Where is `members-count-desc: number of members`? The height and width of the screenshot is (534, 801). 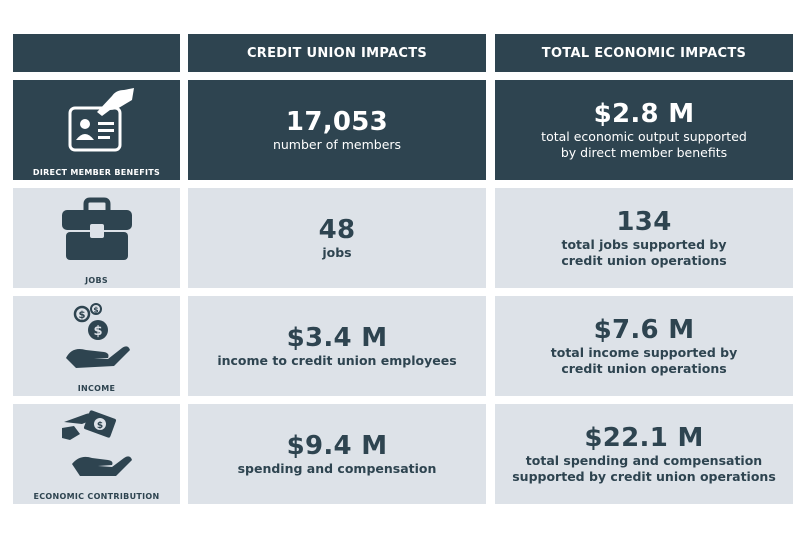 members-count-desc: number of members is located at coordinates (337, 144).